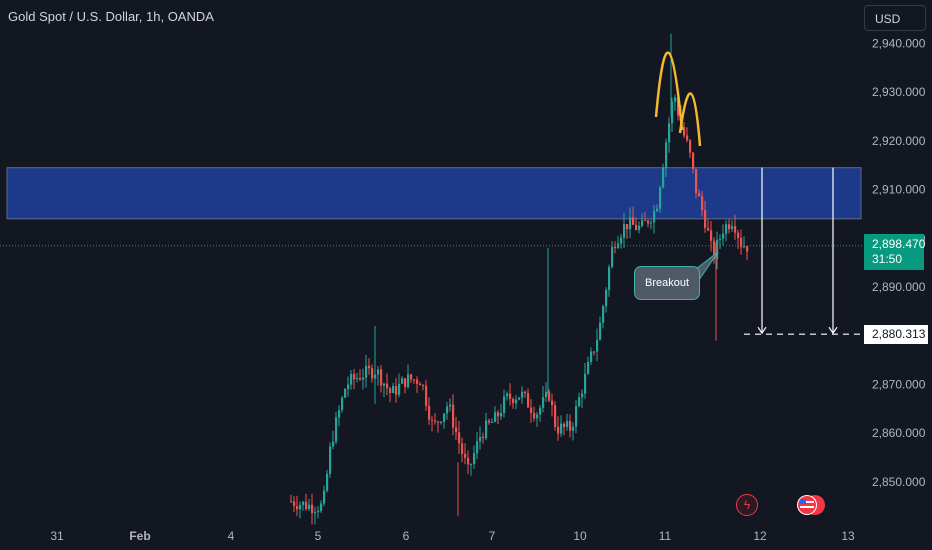 The image size is (932, 550). I want to click on target-price-tag: 2,880.313, so click(896, 334).